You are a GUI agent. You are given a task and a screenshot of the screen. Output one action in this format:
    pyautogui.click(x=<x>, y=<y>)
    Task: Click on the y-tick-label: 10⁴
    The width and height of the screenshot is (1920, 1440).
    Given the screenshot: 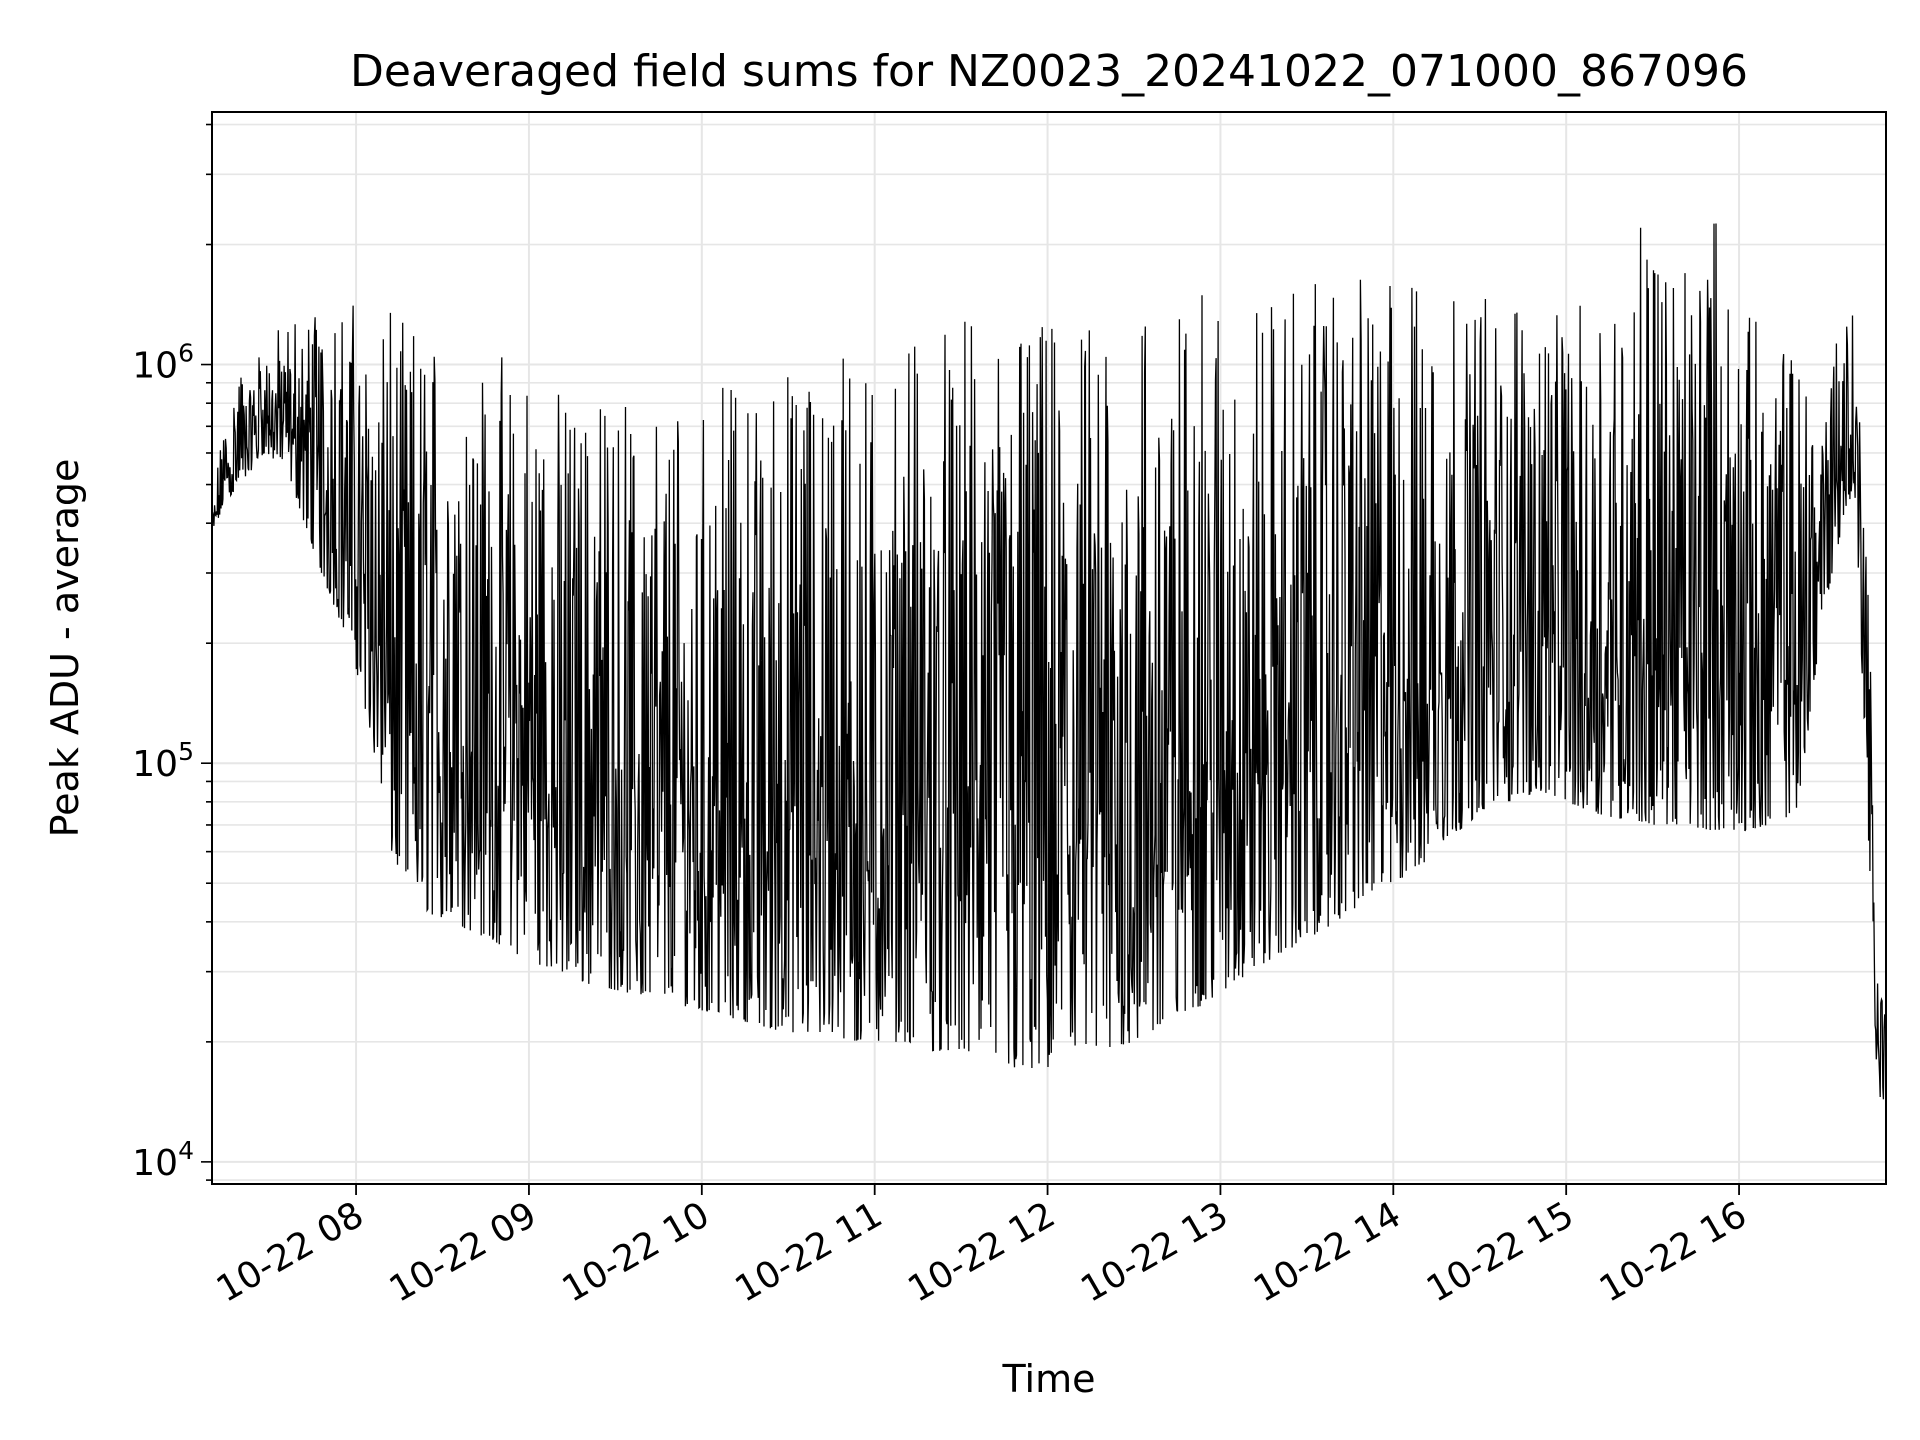 What is the action you would take?
    pyautogui.click(x=163, y=1160)
    